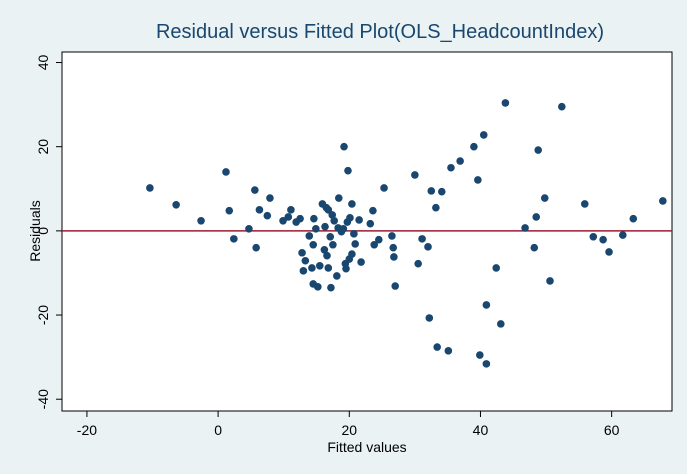 This screenshot has height=474, width=687. I want to click on x-tick-label: 0, so click(218, 430).